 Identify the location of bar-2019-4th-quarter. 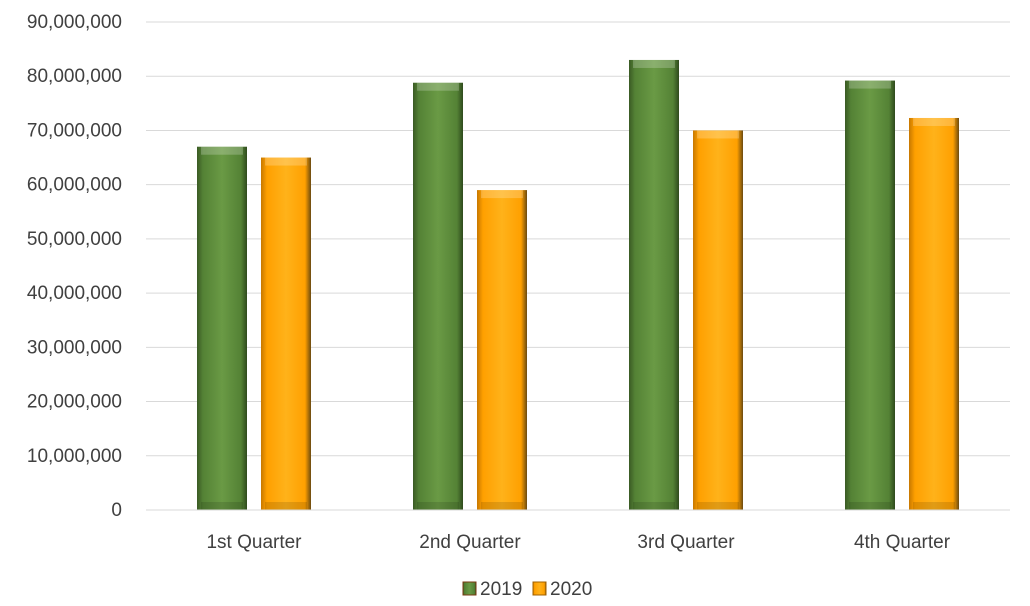
(870, 295).